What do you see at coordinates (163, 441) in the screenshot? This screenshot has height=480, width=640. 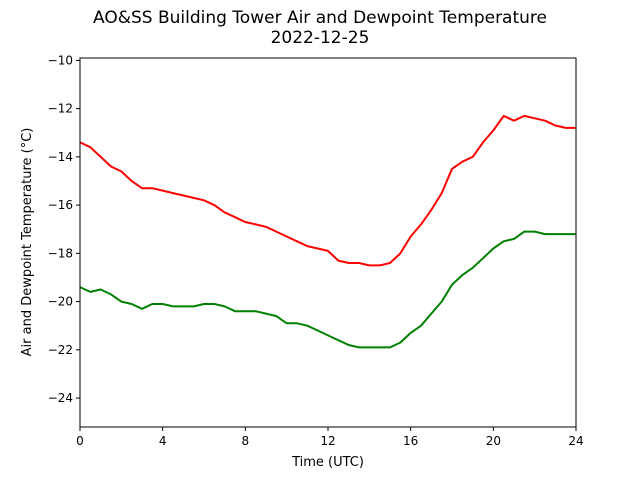 I see `x-tick-label: 4` at bounding box center [163, 441].